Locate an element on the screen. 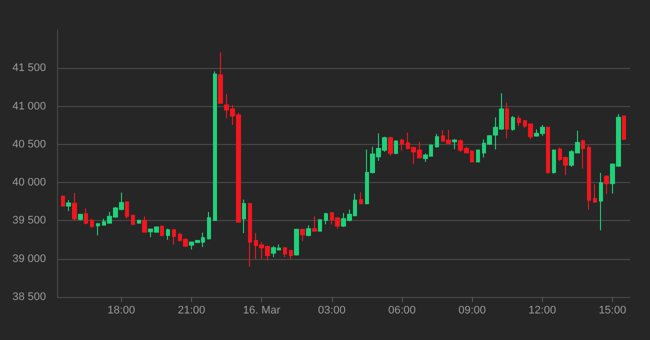  y-tick-label: 39 000 is located at coordinates (29, 258).